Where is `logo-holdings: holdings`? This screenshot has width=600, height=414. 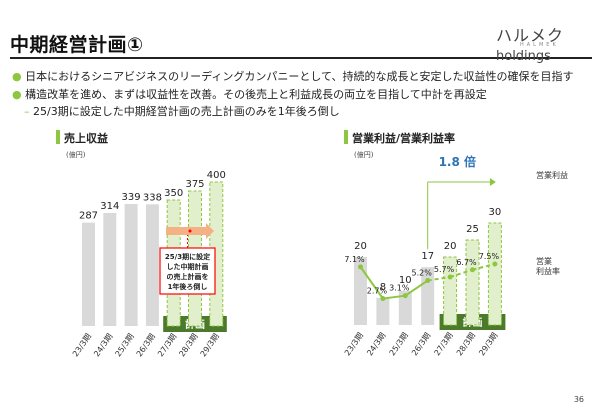
logo-holdings: holdings is located at coordinates (523, 56).